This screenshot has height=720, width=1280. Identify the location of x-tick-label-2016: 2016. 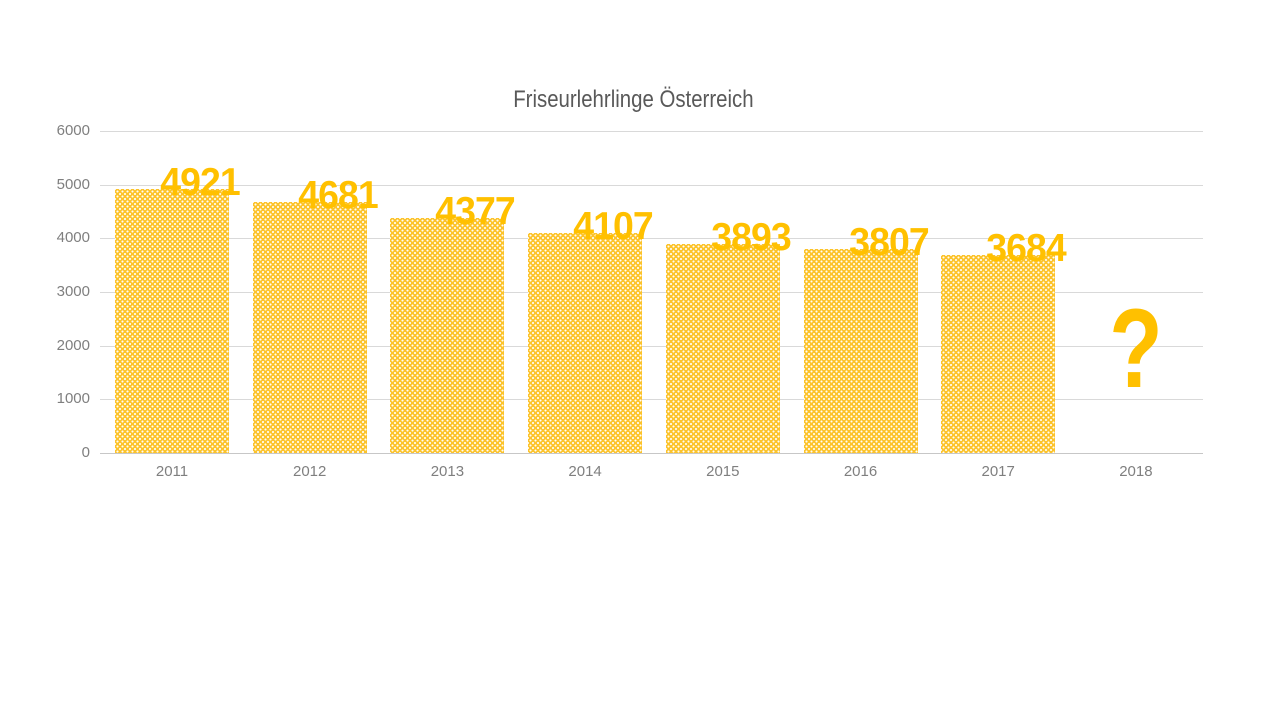
(860, 471).